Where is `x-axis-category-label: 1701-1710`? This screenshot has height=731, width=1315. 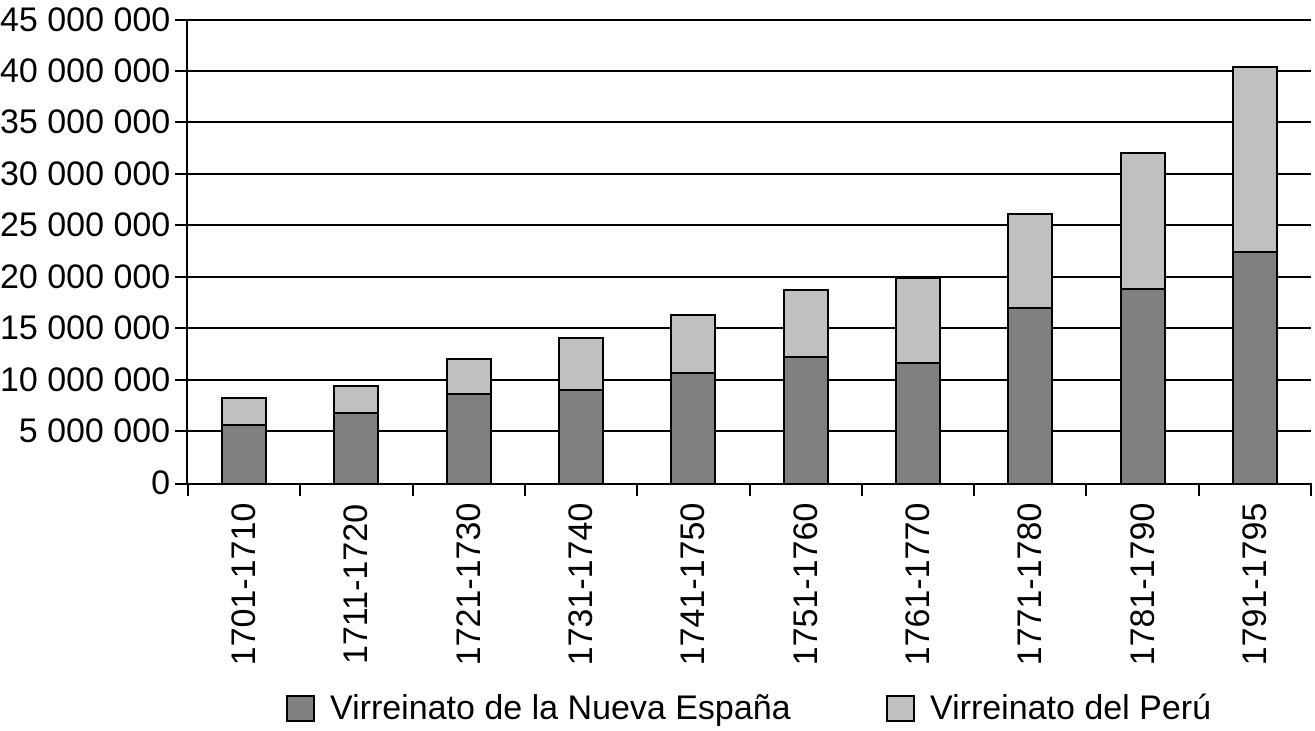 x-axis-category-label: 1701-1710 is located at coordinates (244, 584).